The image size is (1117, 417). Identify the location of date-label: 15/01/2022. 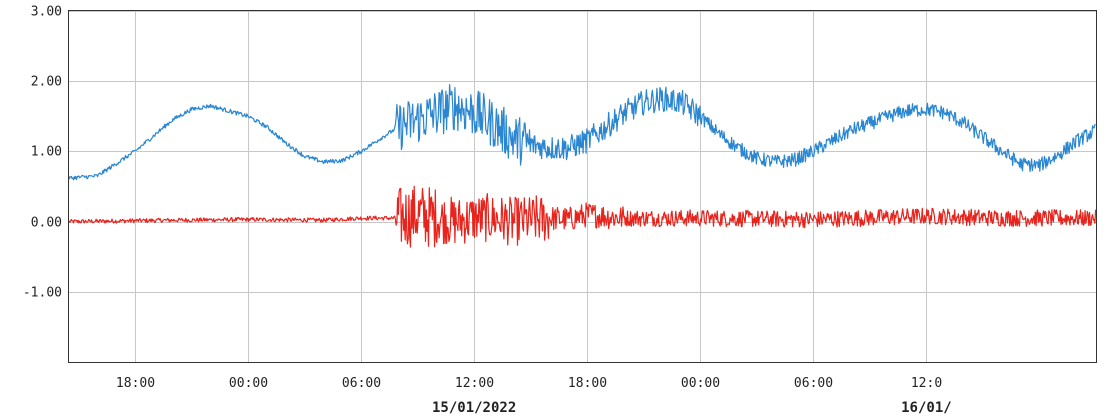
(474, 408).